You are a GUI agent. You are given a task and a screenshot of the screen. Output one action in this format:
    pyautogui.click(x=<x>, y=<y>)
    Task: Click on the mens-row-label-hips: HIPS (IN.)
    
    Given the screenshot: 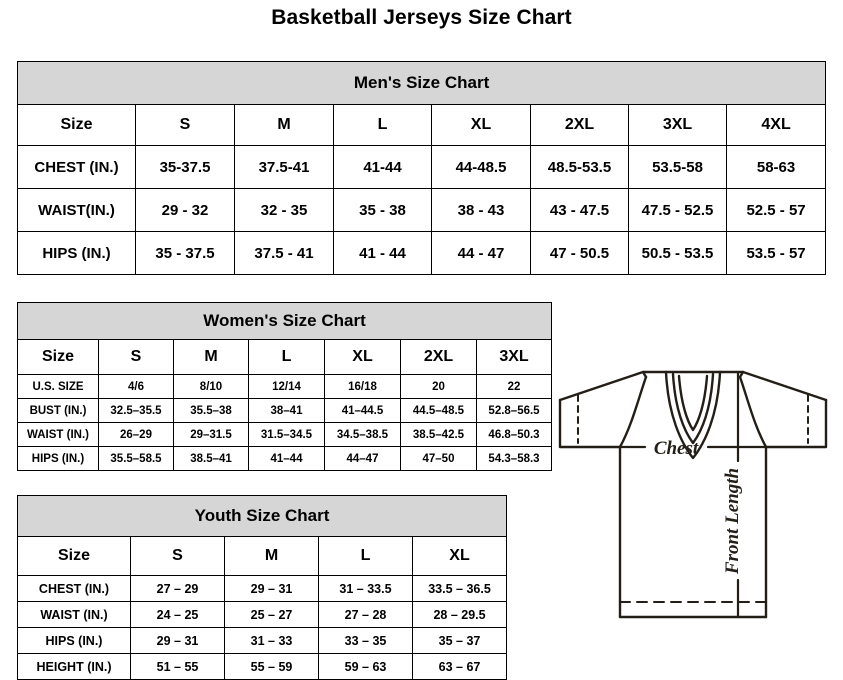 What is the action you would take?
    pyautogui.click(x=76, y=253)
    